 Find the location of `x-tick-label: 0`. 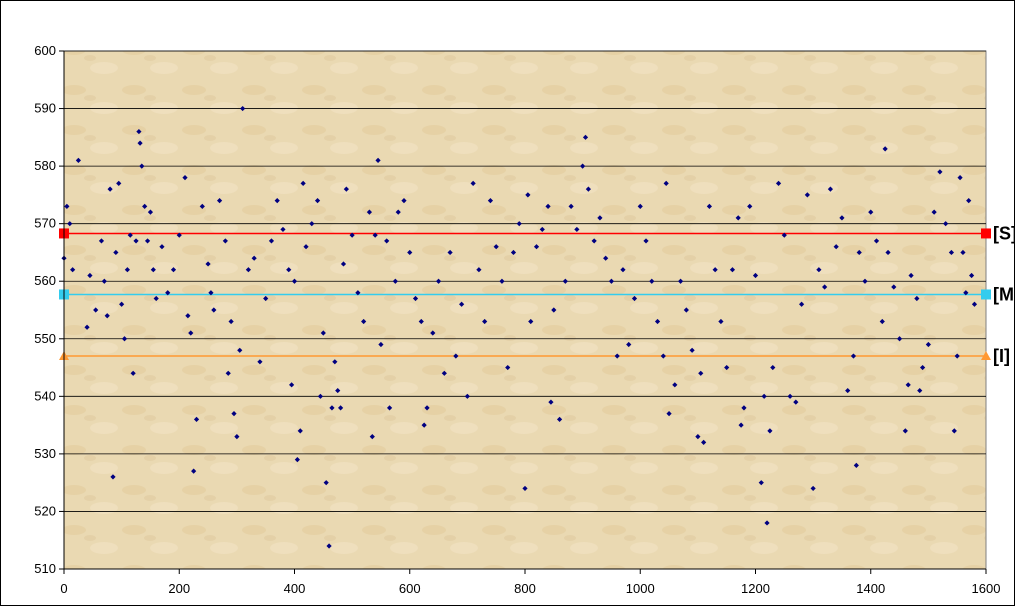

x-tick-label: 0 is located at coordinates (63, 588).